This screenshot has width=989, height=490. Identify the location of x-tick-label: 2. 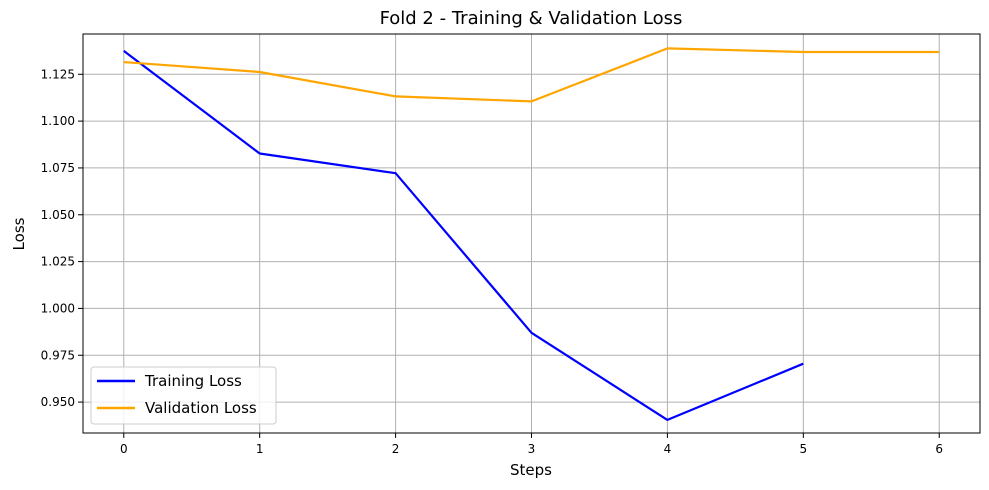
(396, 449).